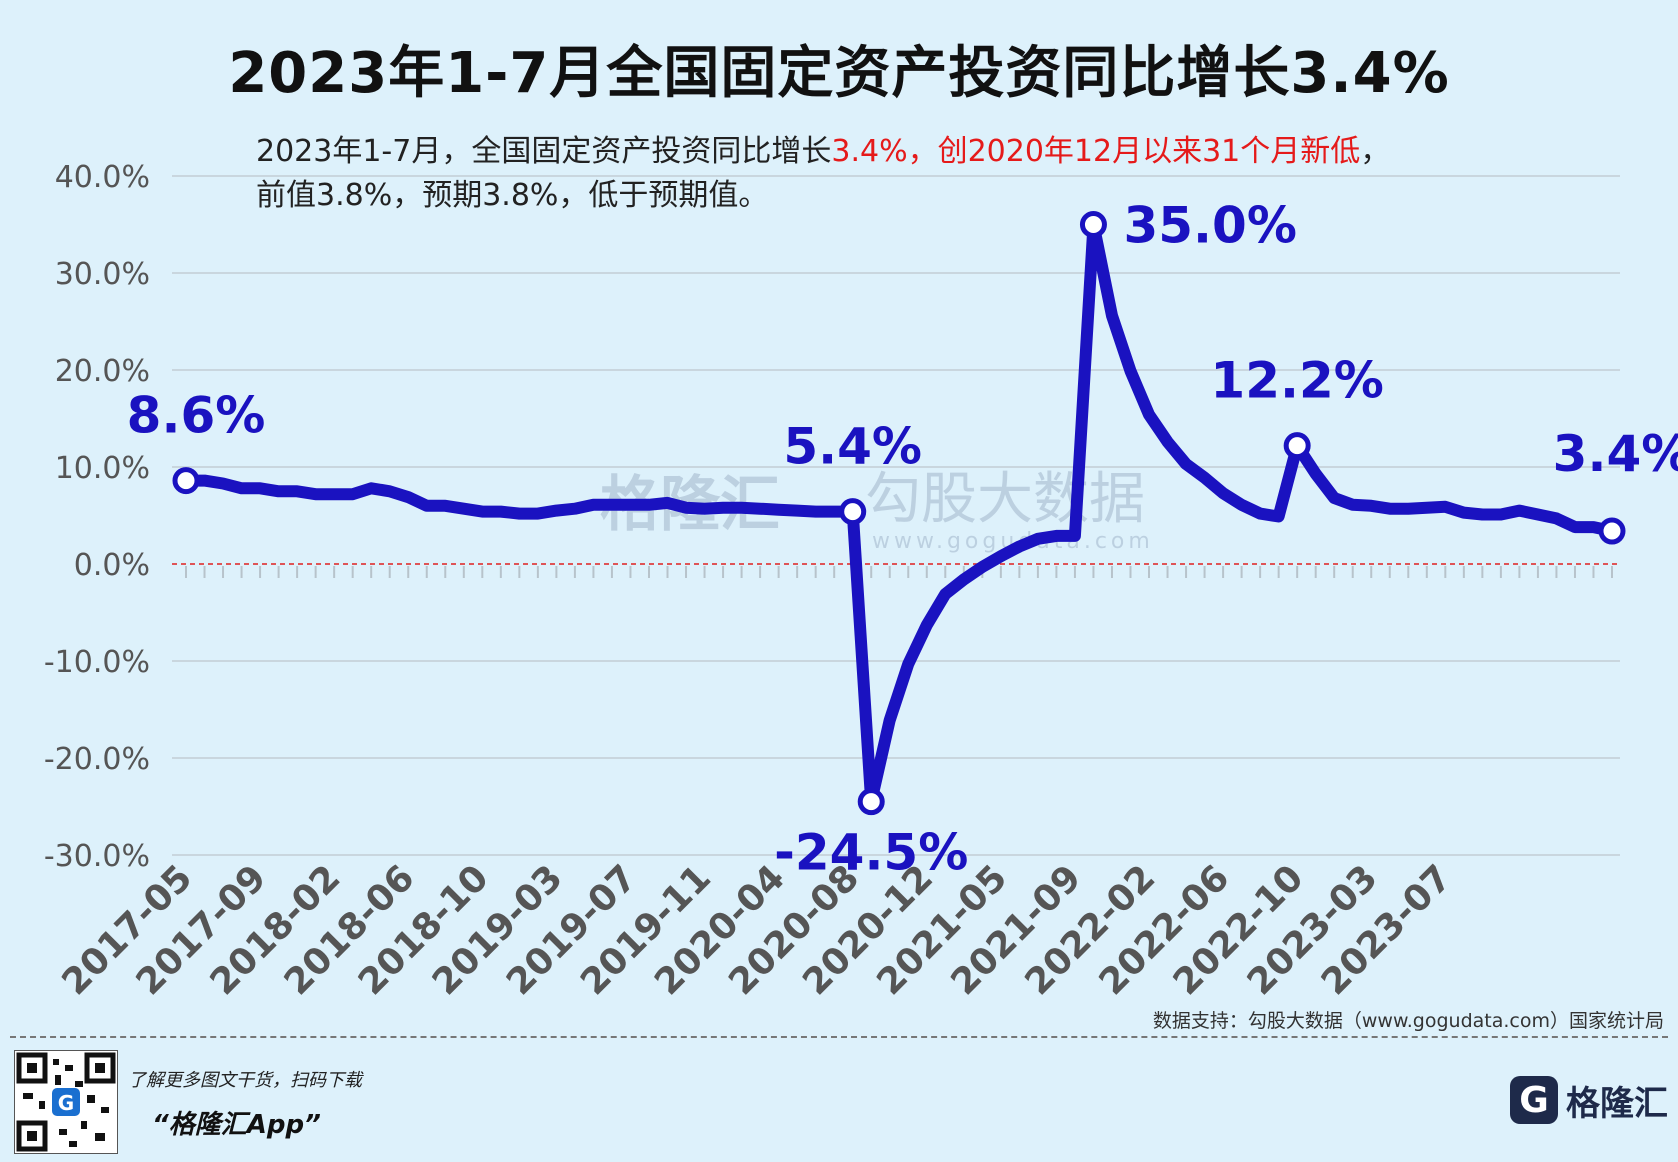 The width and height of the screenshot is (1678, 1162). Describe the element at coordinates (852, 447) in the screenshot. I see `data-label: 5.4%` at that location.